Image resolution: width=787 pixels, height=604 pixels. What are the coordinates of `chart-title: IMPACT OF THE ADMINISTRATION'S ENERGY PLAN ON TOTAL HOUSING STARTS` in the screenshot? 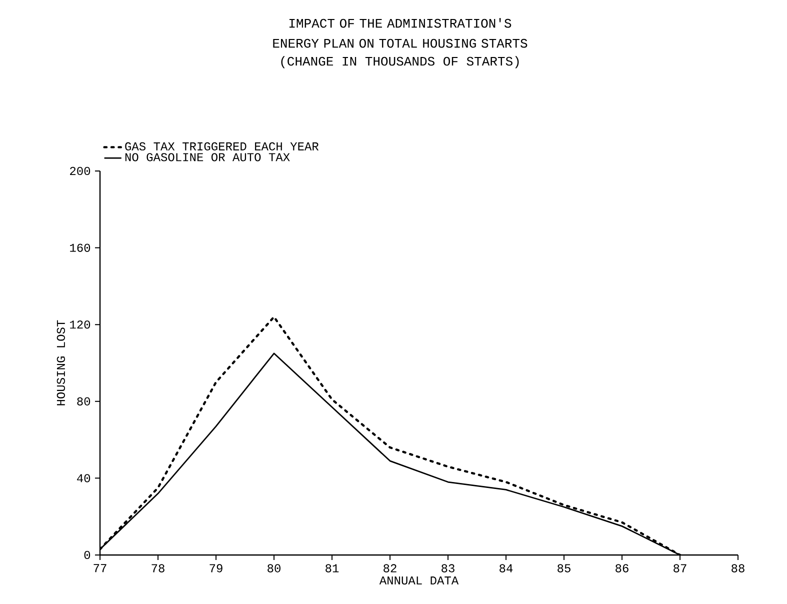 It's located at (400, 33).